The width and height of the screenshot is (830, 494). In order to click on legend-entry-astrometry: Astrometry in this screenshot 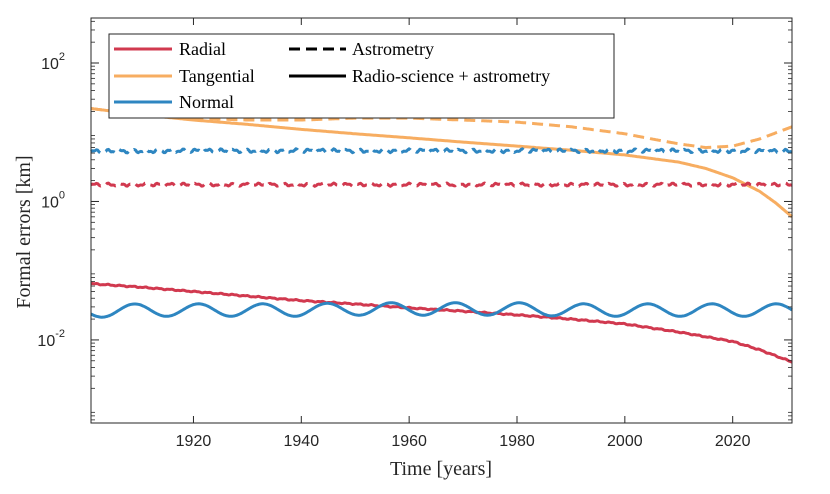, I will do `click(361, 49)`.